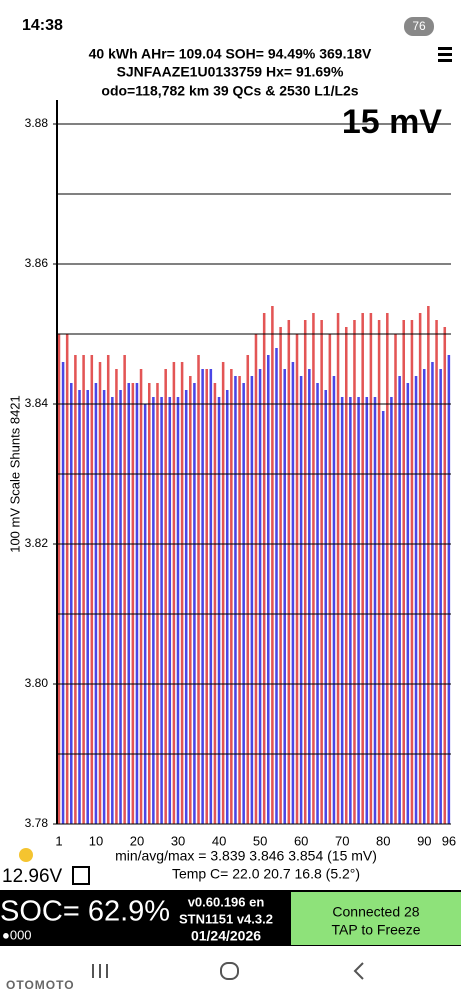 The width and height of the screenshot is (461, 999). I want to click on y-tick-label: 3.80, so click(37, 683).